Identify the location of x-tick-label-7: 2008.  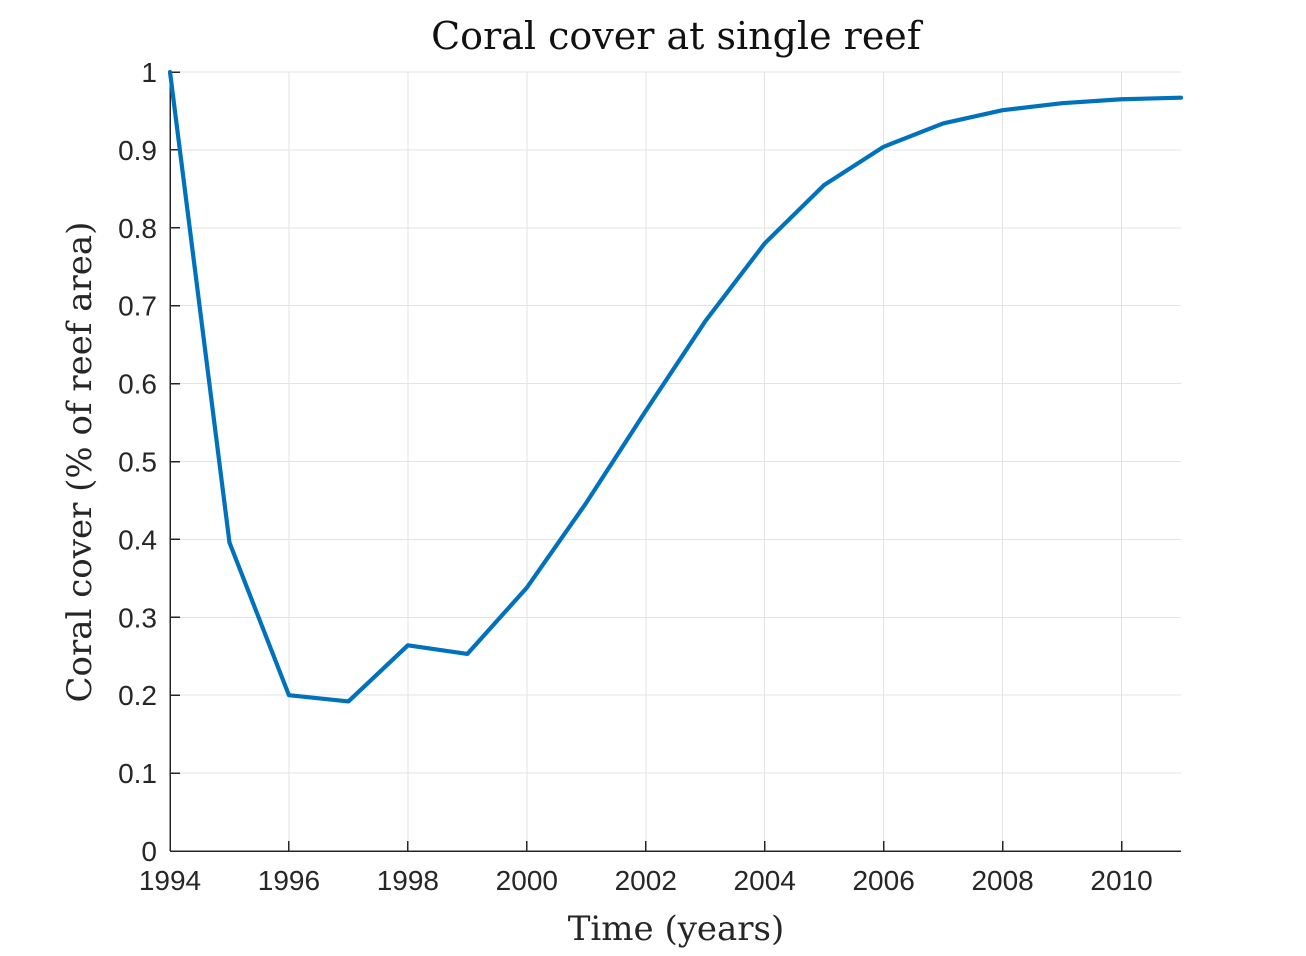
(1002, 880).